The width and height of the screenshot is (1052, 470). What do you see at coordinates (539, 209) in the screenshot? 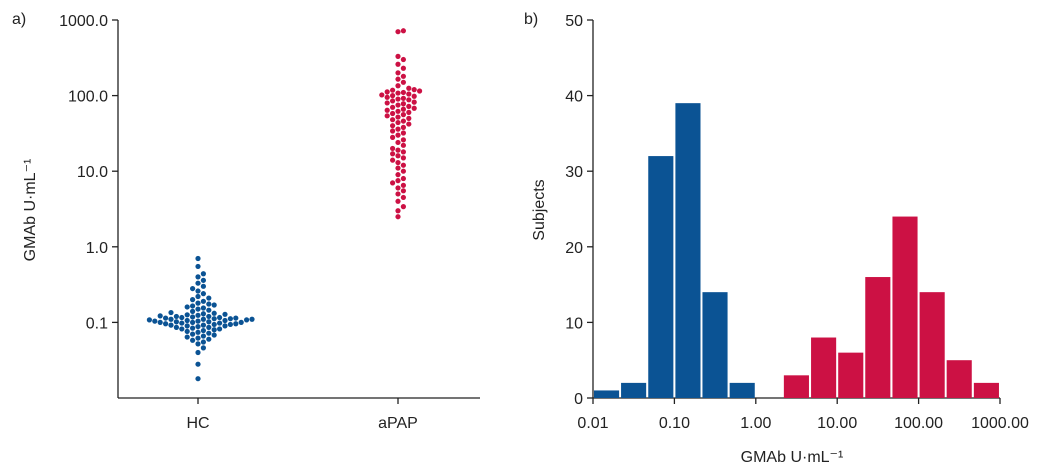
I see `b-y-axis-label: Subjects` at bounding box center [539, 209].